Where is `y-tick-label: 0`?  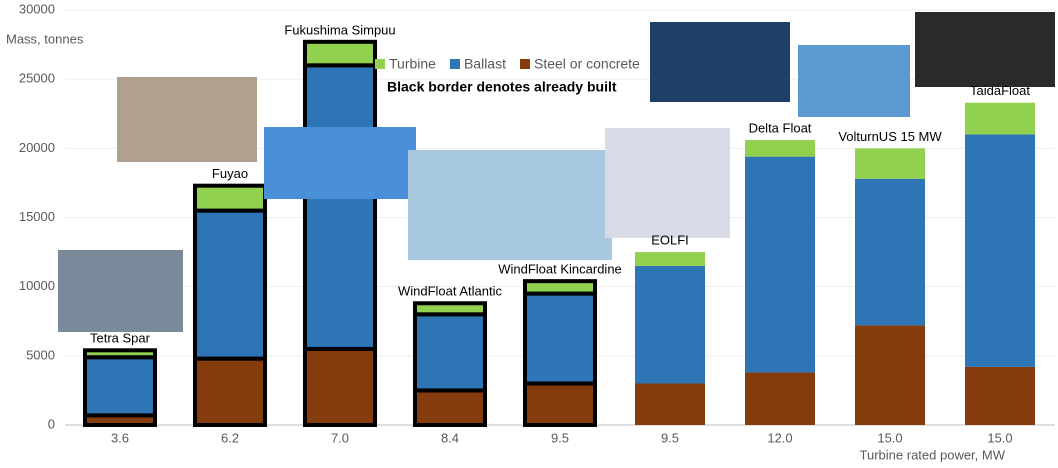 y-tick-label: 0 is located at coordinates (51, 423).